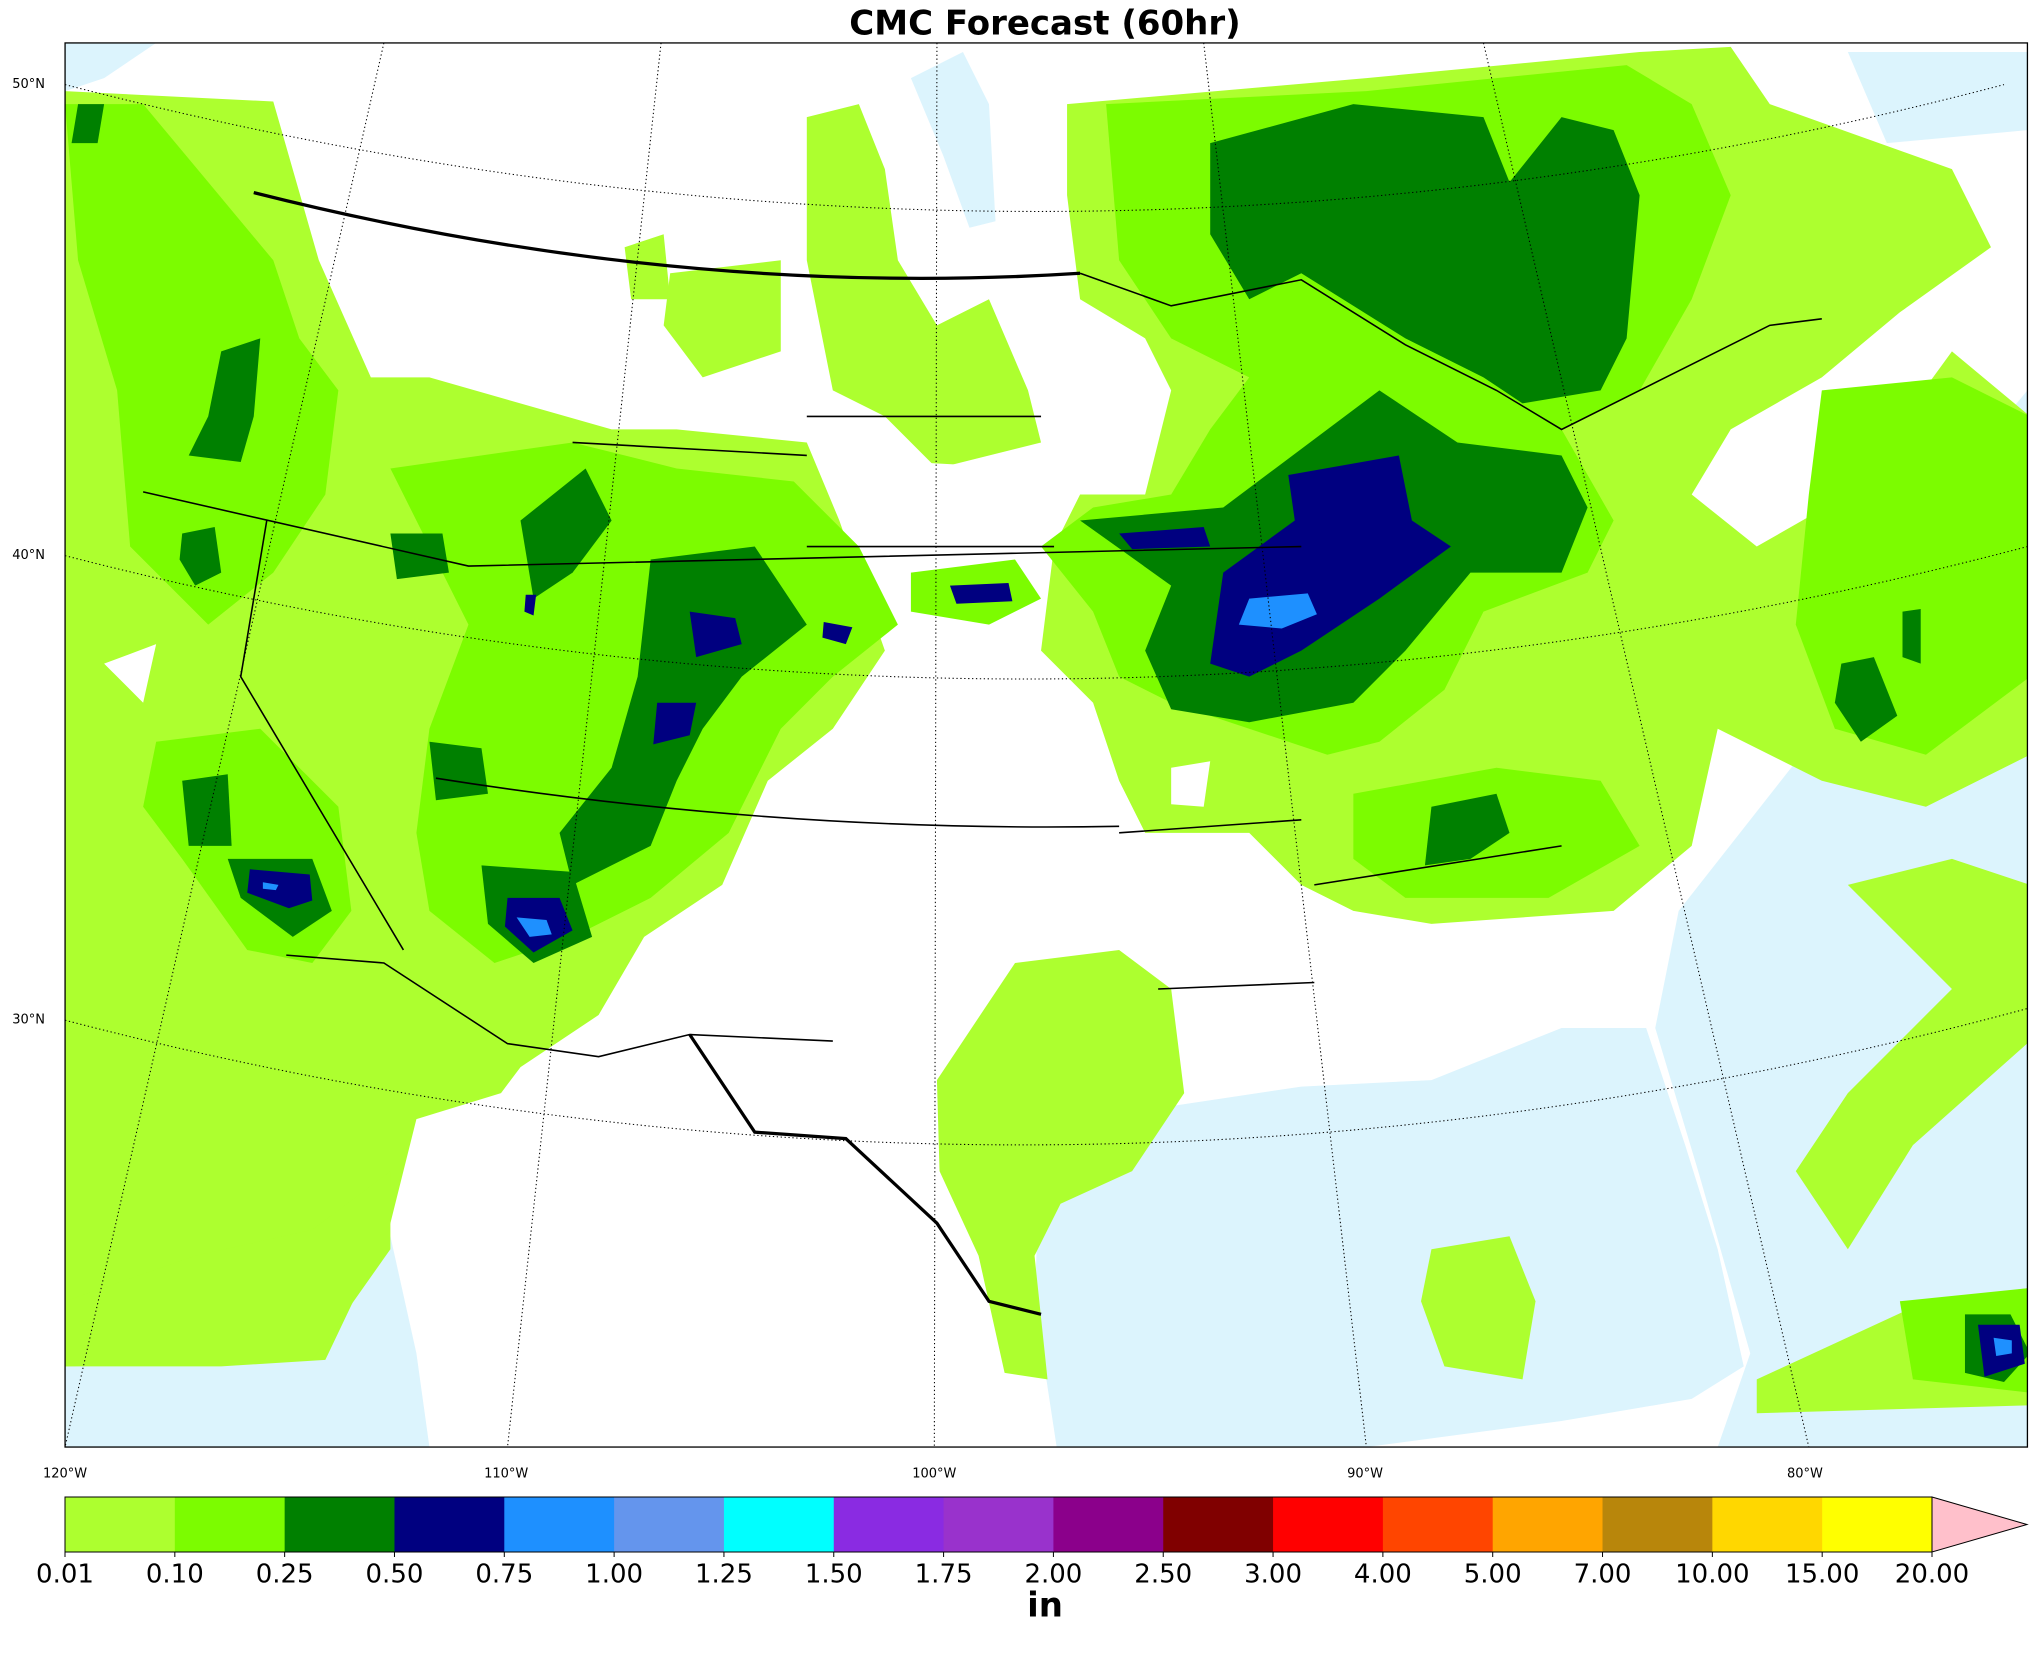  I want to click on colorbar-extend, so click(1980, 1524).